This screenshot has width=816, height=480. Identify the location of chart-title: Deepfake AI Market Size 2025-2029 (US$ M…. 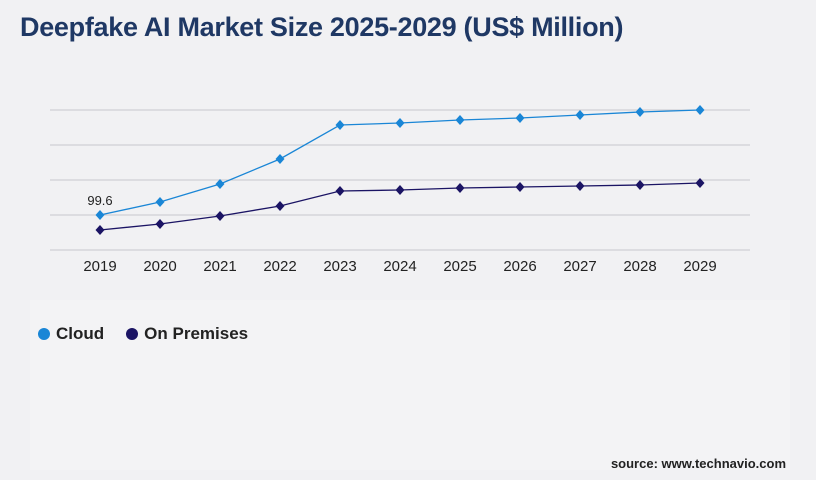
(322, 27).